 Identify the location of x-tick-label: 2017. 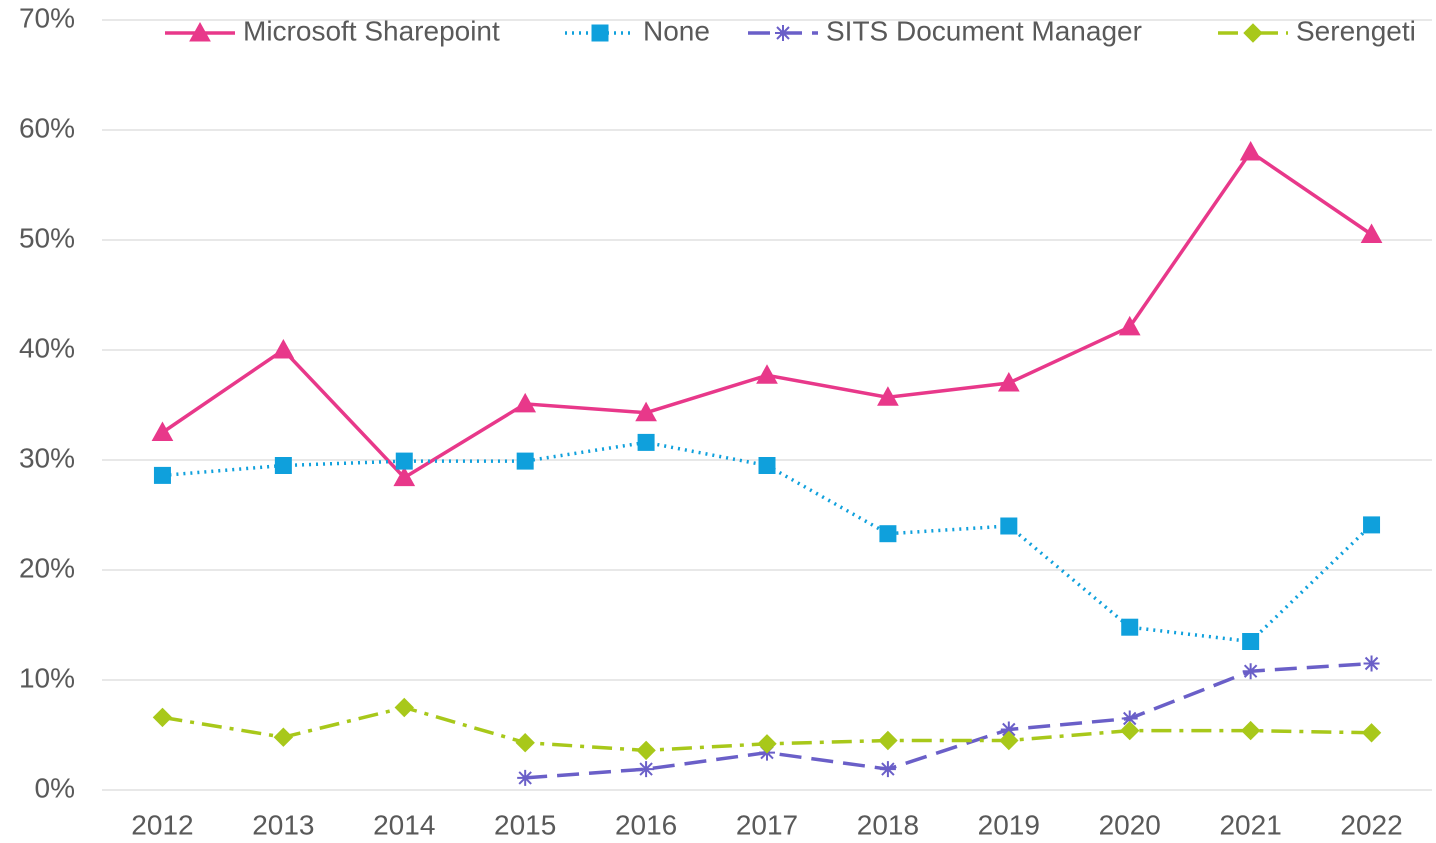
(767, 824).